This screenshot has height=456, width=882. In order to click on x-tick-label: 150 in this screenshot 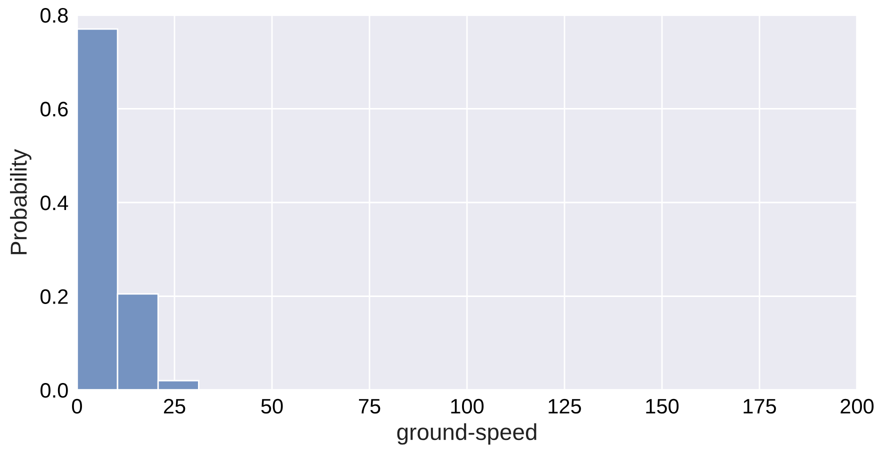, I will do `click(662, 406)`.